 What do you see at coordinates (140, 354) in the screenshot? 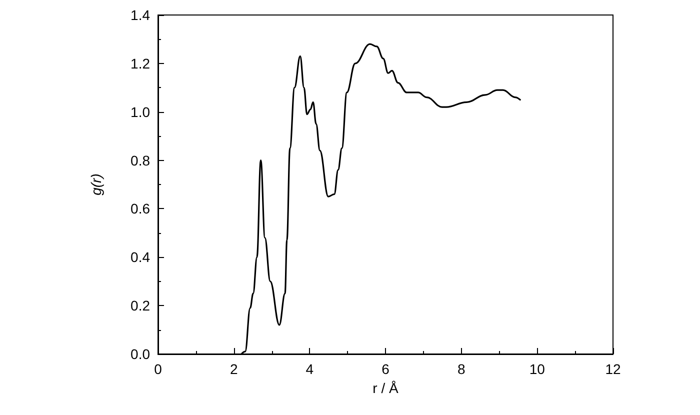
I see `y-tick-label: 0.0` at bounding box center [140, 354].